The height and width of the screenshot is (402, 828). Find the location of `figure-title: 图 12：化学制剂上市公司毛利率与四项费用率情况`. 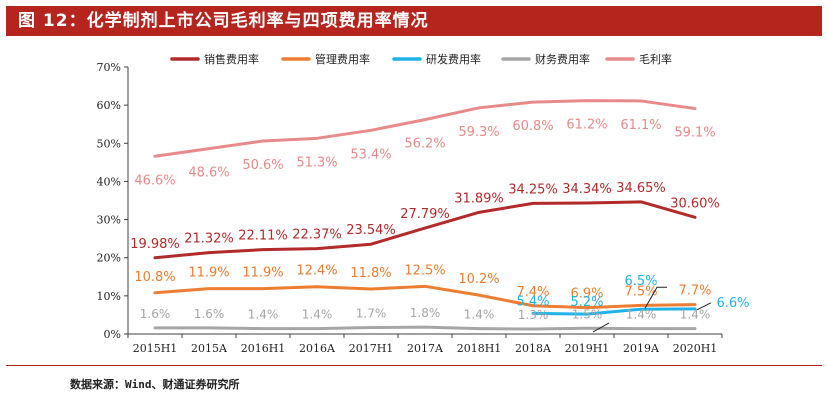

figure-title: 图 12：化学制剂上市公司毛利率与四项费用率情况 is located at coordinates (414, 21).